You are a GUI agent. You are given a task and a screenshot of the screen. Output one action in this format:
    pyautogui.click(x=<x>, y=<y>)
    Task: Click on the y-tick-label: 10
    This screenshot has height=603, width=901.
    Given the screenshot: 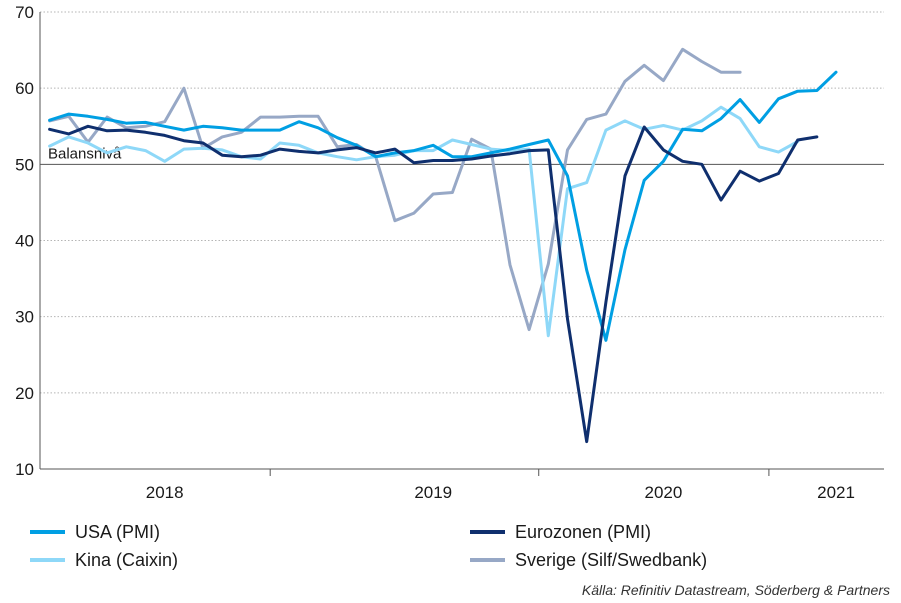 What is the action you would take?
    pyautogui.click(x=24, y=469)
    